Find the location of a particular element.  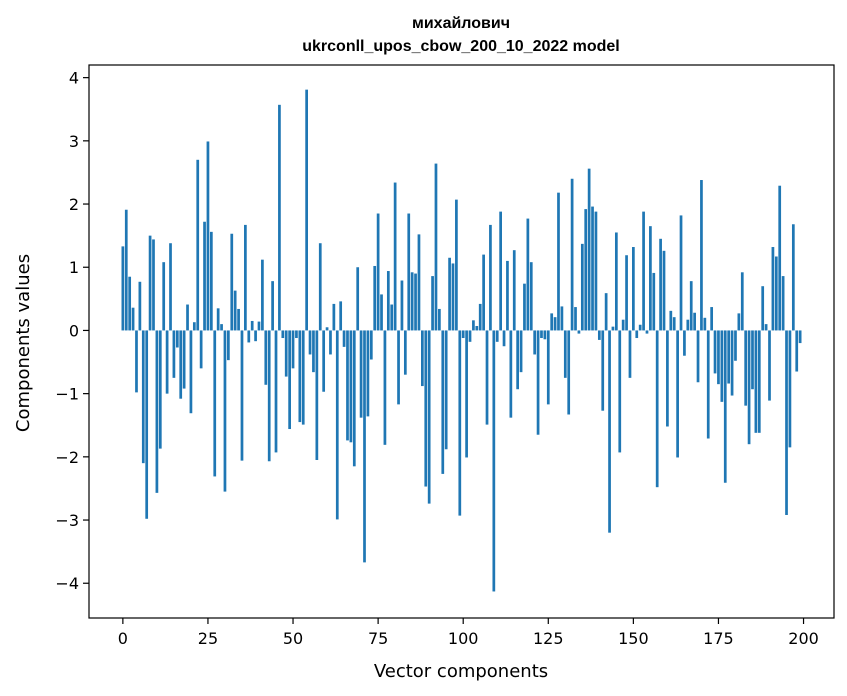

y-tick-label: −2 is located at coordinates (67, 457).